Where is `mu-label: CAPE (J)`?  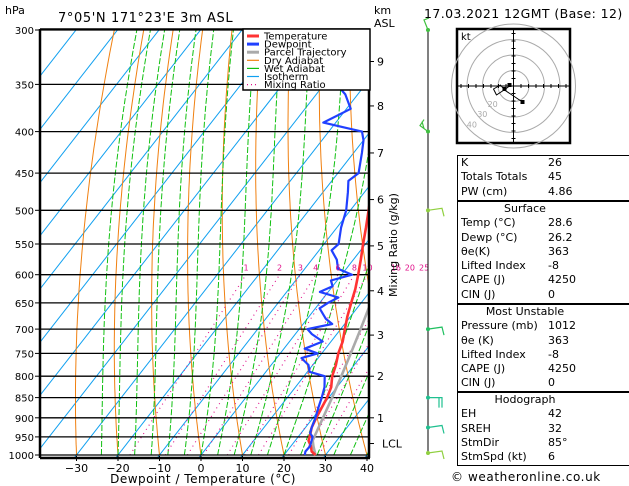
mu-label: CAPE (J) is located at coordinates (483, 369).